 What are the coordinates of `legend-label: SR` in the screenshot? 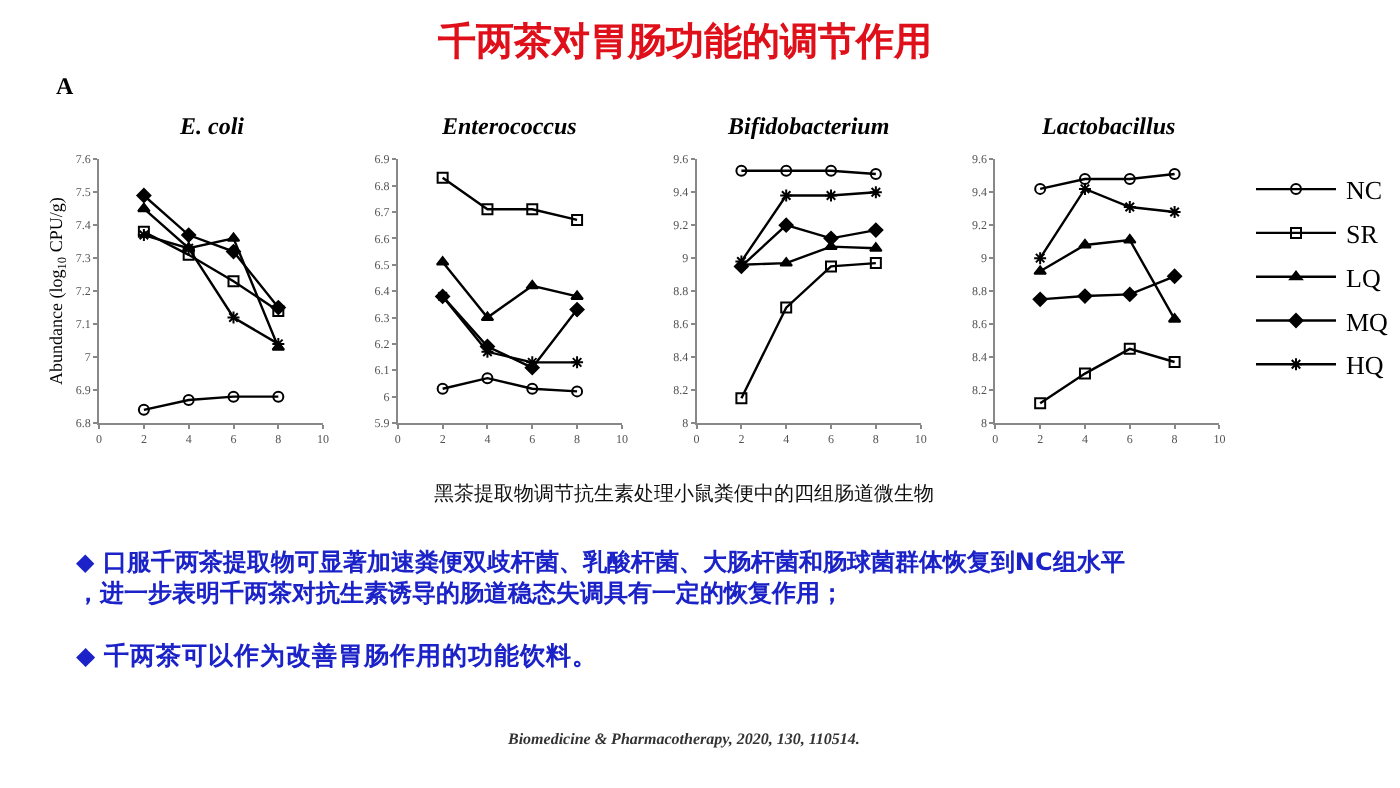 It's located at (1362, 234).